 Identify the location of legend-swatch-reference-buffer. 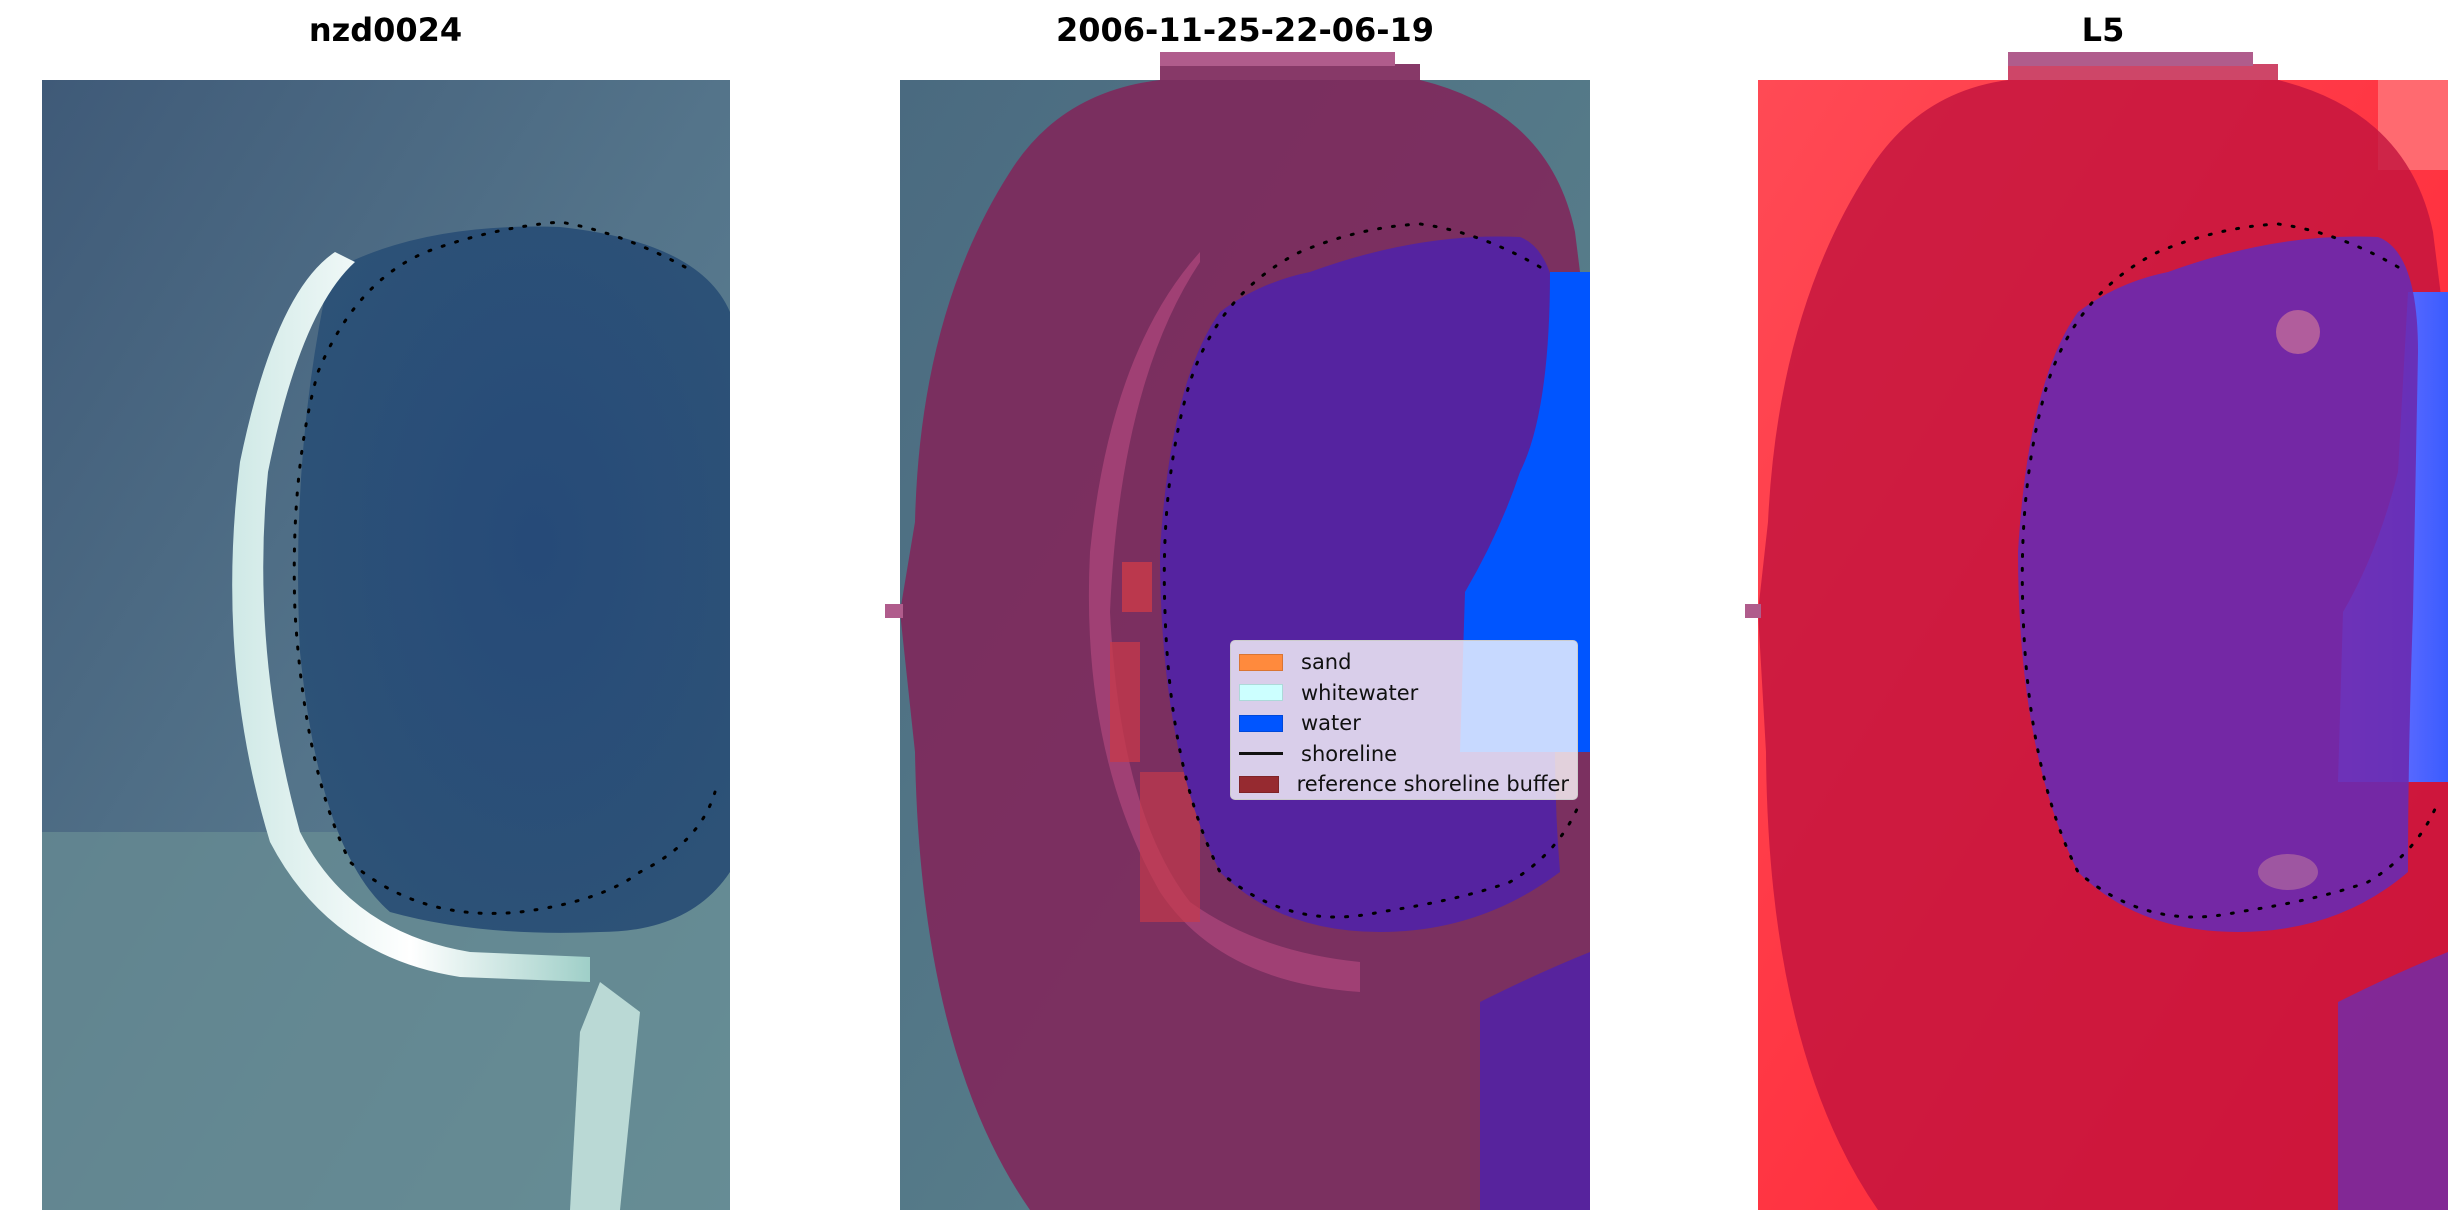
(1259, 784).